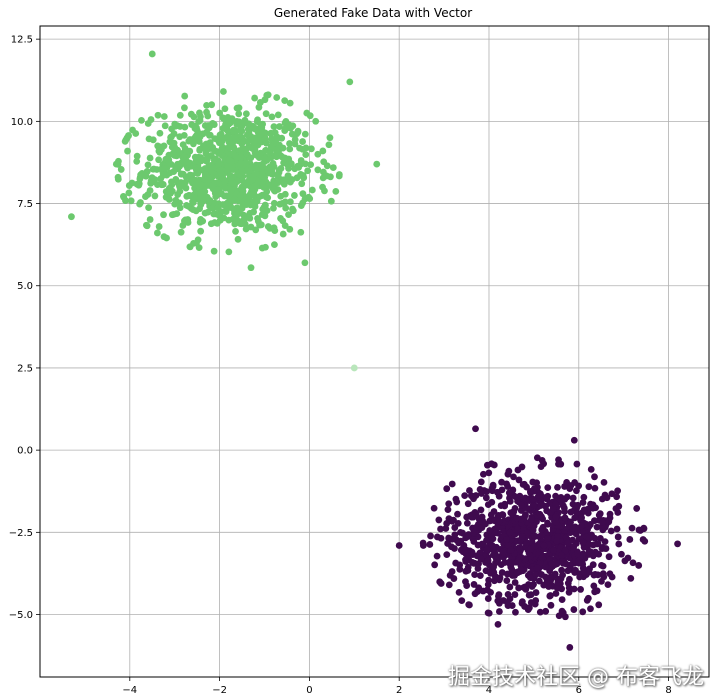 The height and width of the screenshot is (699, 718). What do you see at coordinates (399, 690) in the screenshot?
I see `x-tick-label: 2` at bounding box center [399, 690].